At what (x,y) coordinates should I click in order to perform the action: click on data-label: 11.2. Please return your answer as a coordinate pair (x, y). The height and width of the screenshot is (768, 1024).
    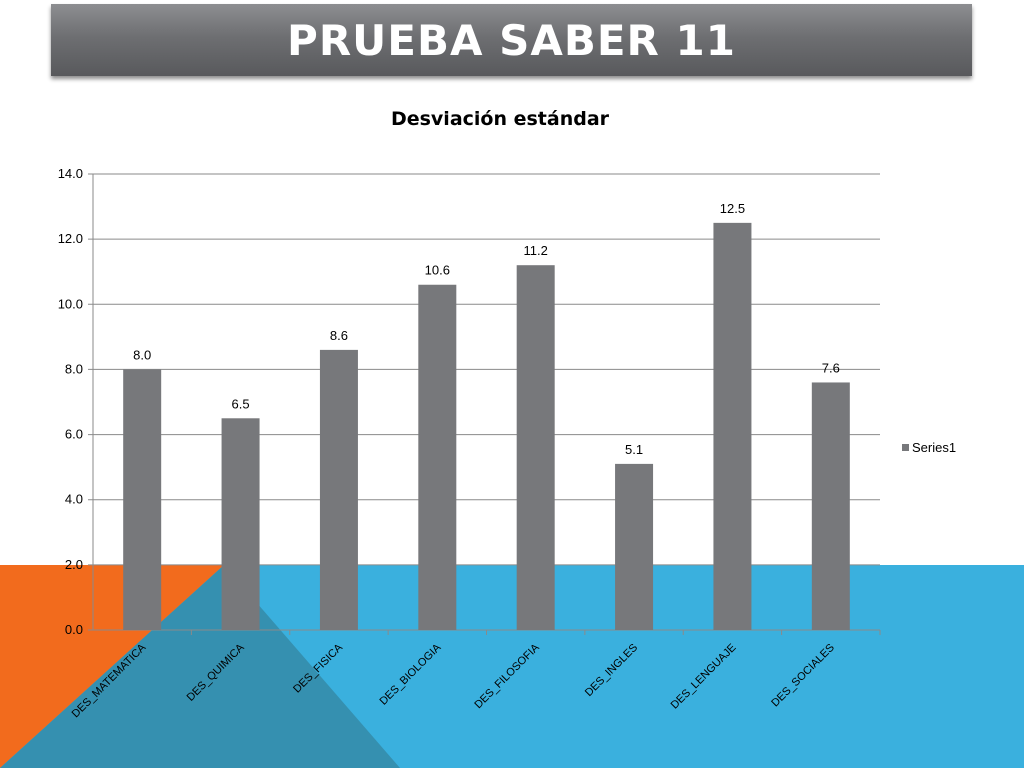
    Looking at the image, I should click on (536, 250).